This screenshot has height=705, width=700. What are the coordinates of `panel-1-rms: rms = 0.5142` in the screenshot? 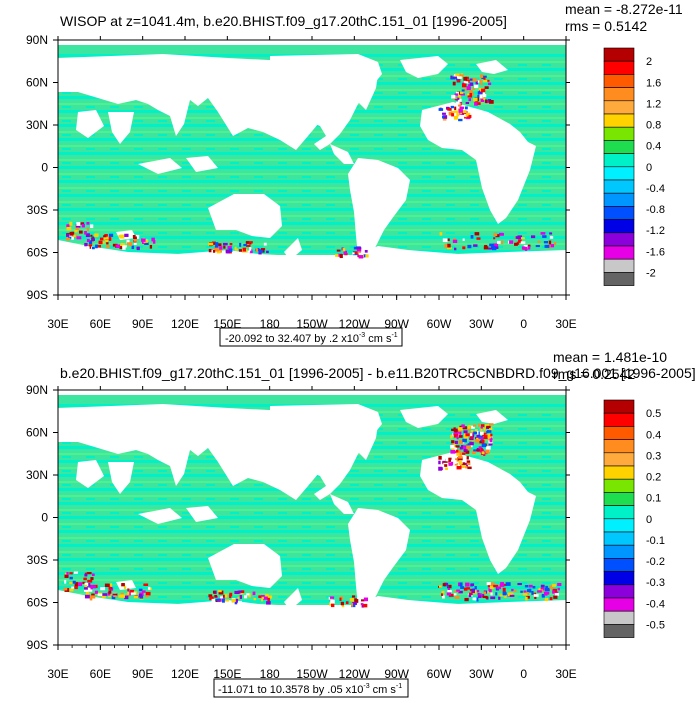 It's located at (606, 26).